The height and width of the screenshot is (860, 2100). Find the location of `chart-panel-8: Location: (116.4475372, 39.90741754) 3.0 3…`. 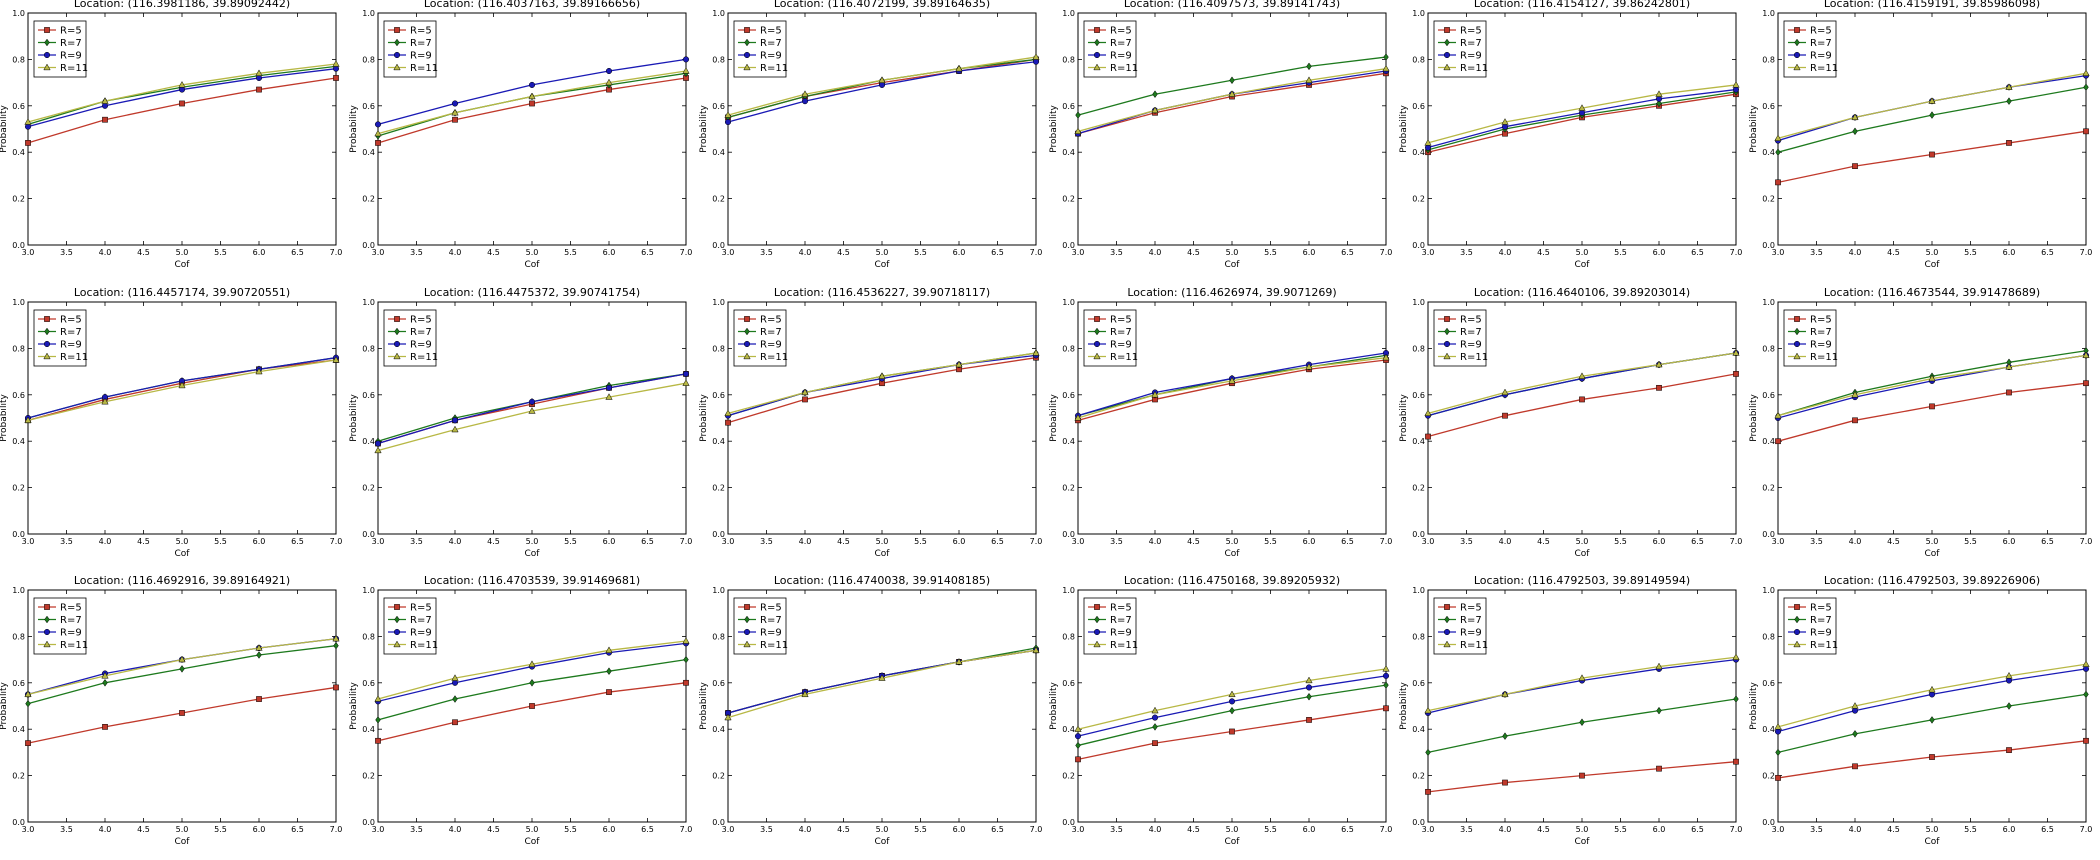

chart-panel-8: Location: (116.4475372, 39.90741754) 3.0 3… is located at coordinates (520, 422).